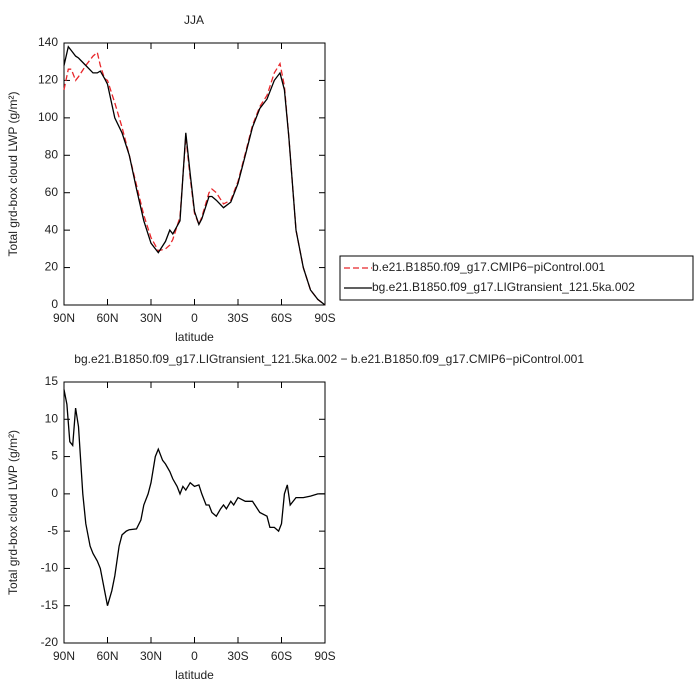  I want to click on y-tick-label: -15, so click(50, 605).